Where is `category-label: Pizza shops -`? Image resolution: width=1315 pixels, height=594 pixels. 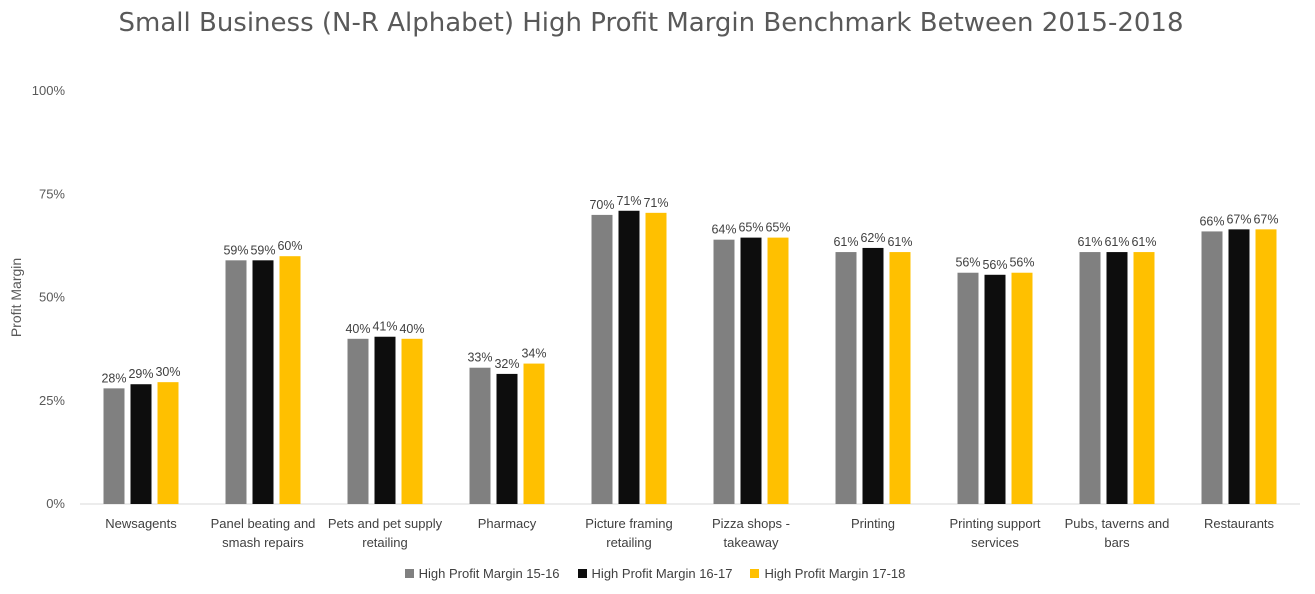 category-label: Pizza shops - is located at coordinates (751, 523).